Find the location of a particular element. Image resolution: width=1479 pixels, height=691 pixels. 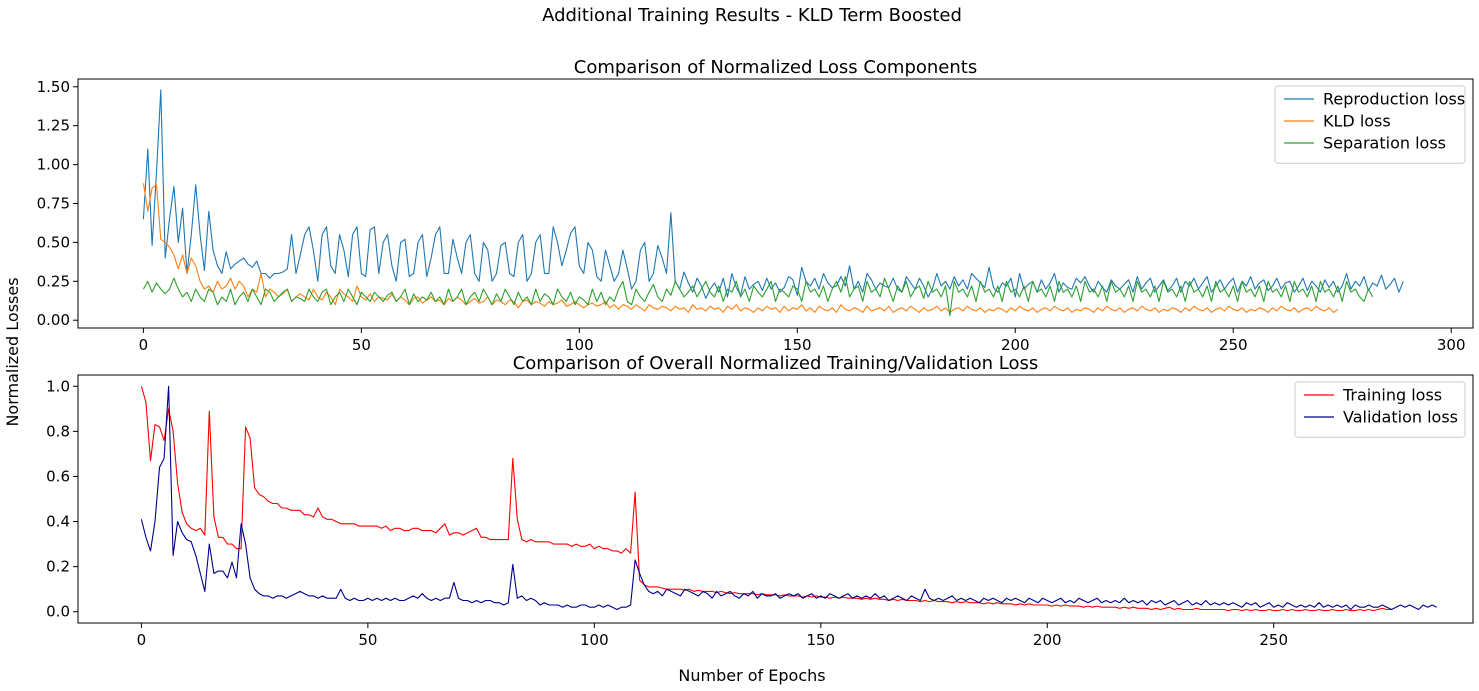

top-y-tick-label: 0.75 is located at coordinates (53, 204).